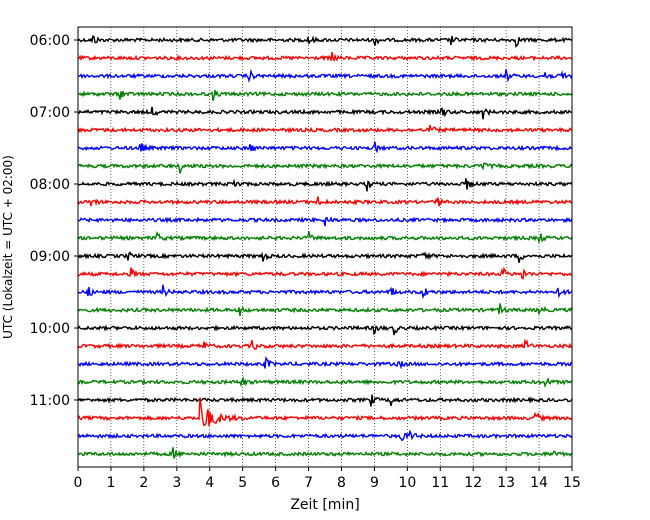 The image size is (650, 520). Describe the element at coordinates (341, 483) in the screenshot. I see `x-tick-label-8: 8` at that location.